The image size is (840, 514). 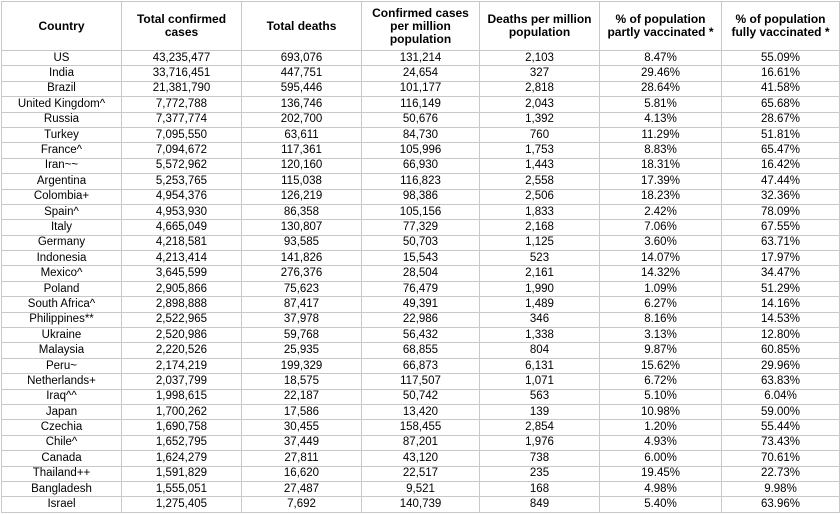 What do you see at coordinates (420, 273) in the screenshot?
I see `data-cell: 28,504` at bounding box center [420, 273].